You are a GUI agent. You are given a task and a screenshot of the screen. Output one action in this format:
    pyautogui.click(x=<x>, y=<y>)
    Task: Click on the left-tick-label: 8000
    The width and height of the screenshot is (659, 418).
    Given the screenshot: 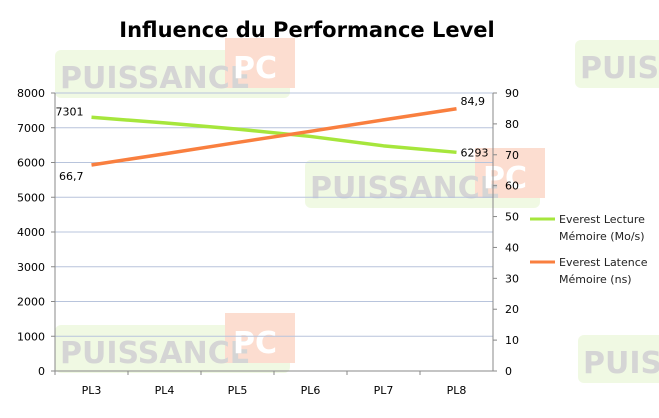 What is the action you would take?
    pyautogui.click(x=31, y=93)
    